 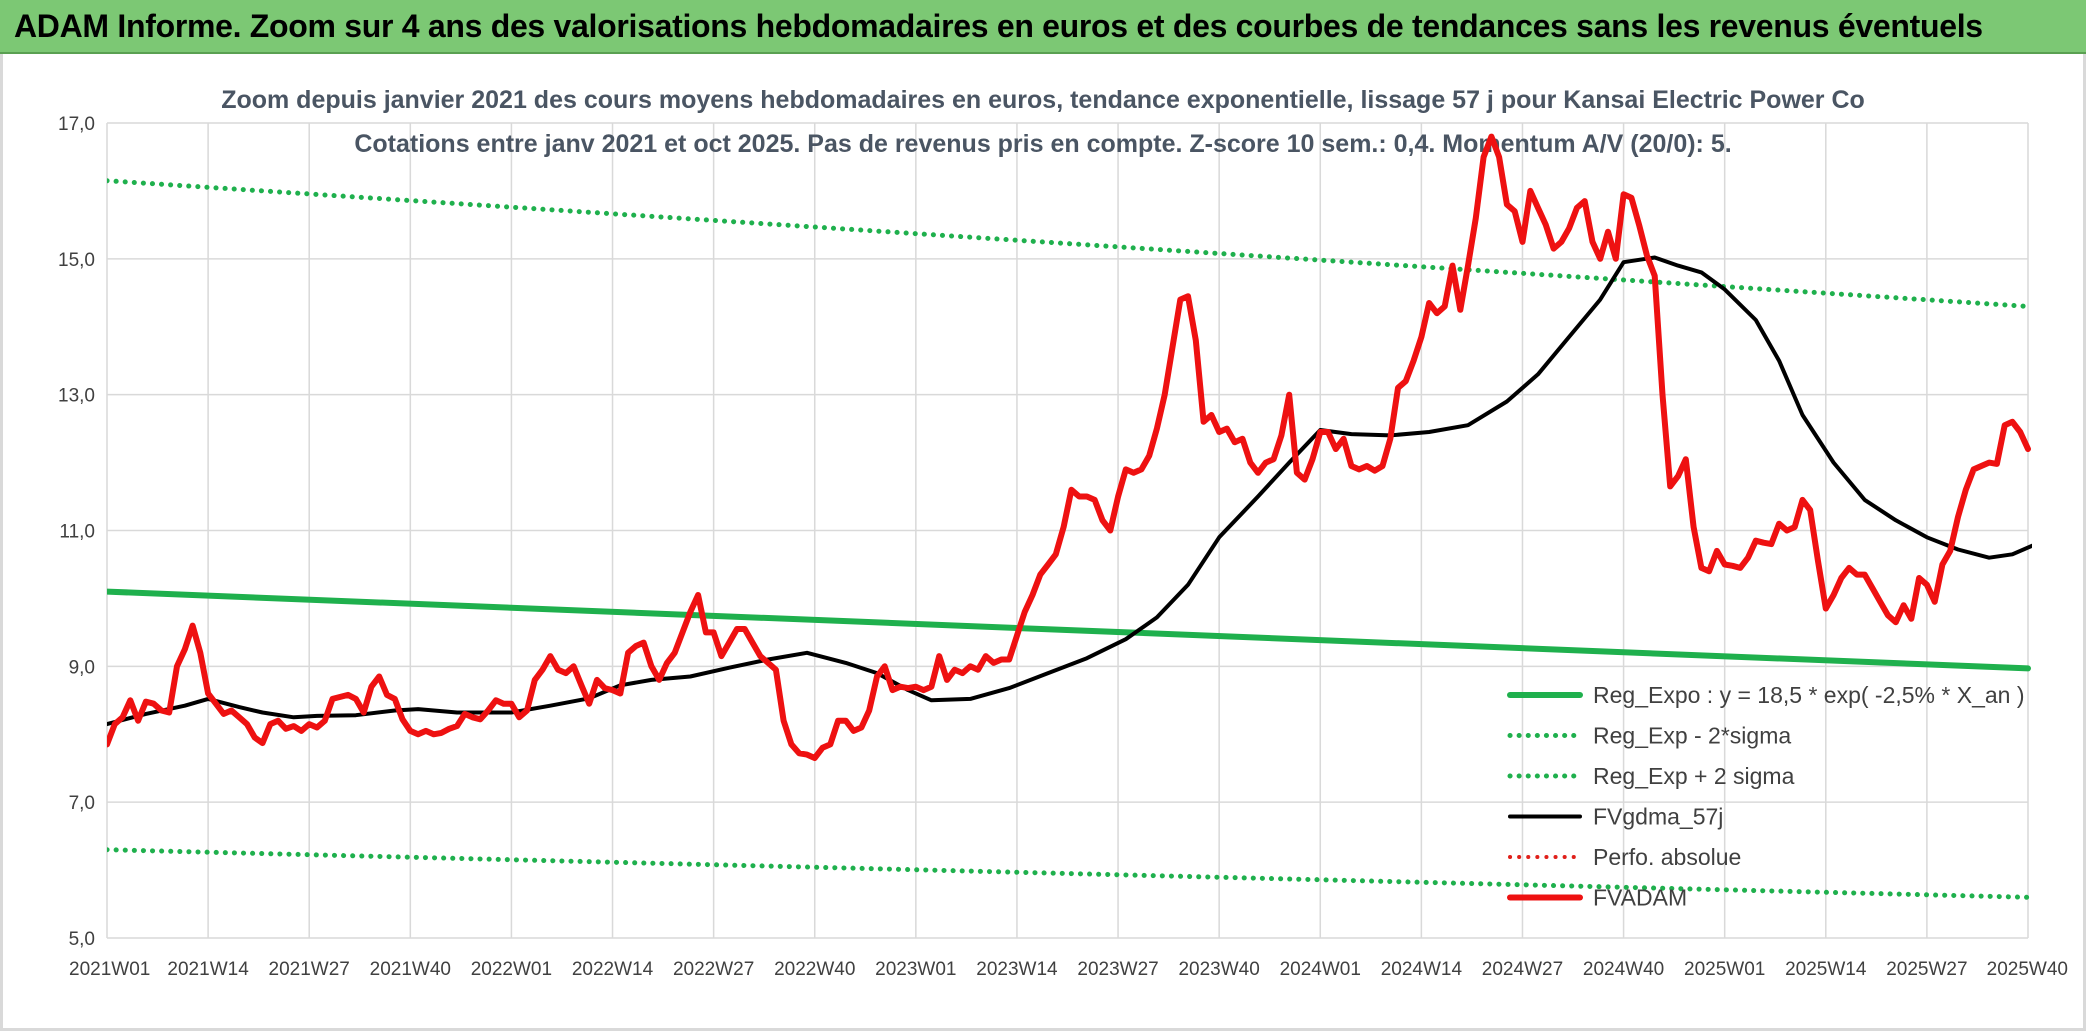 What do you see at coordinates (109, 969) in the screenshot?
I see `x-tick-label: 2021W01` at bounding box center [109, 969].